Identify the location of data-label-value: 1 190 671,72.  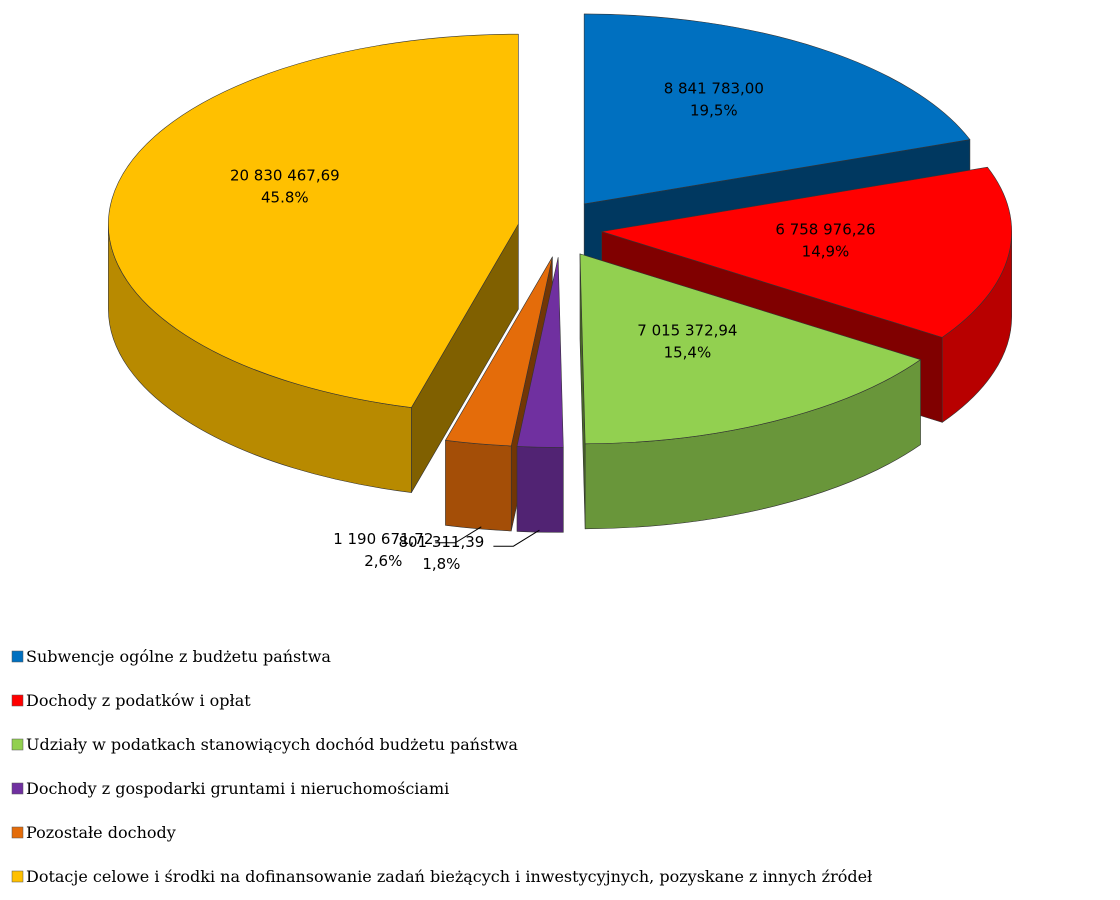
(383, 539).